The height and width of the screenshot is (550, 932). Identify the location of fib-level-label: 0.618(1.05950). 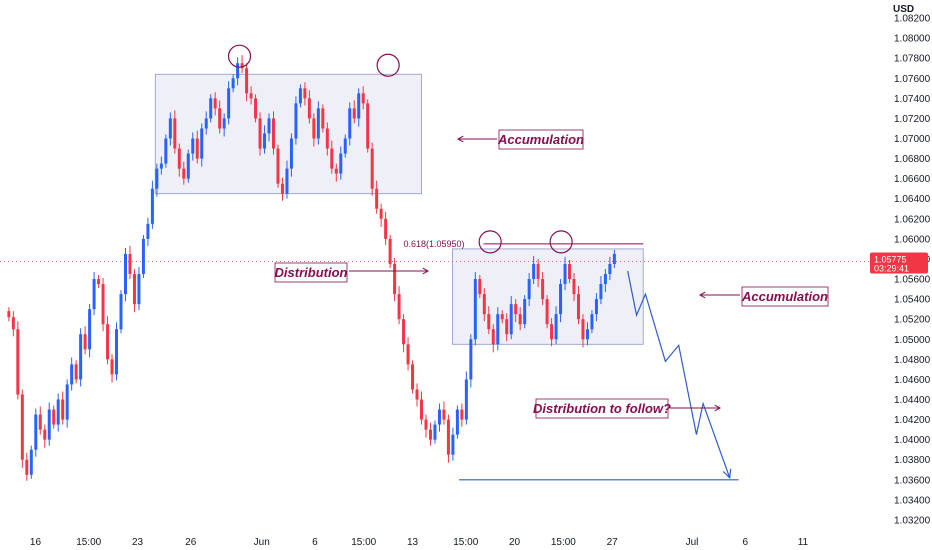
(434, 244).